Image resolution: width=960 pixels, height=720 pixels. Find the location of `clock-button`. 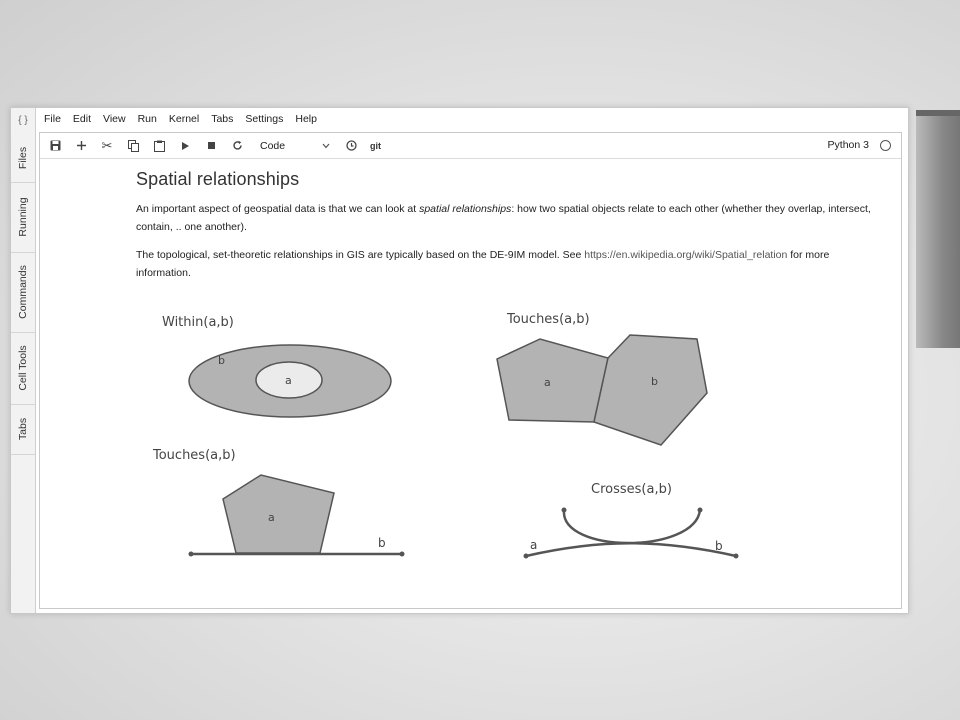

clock-button is located at coordinates (351, 146).